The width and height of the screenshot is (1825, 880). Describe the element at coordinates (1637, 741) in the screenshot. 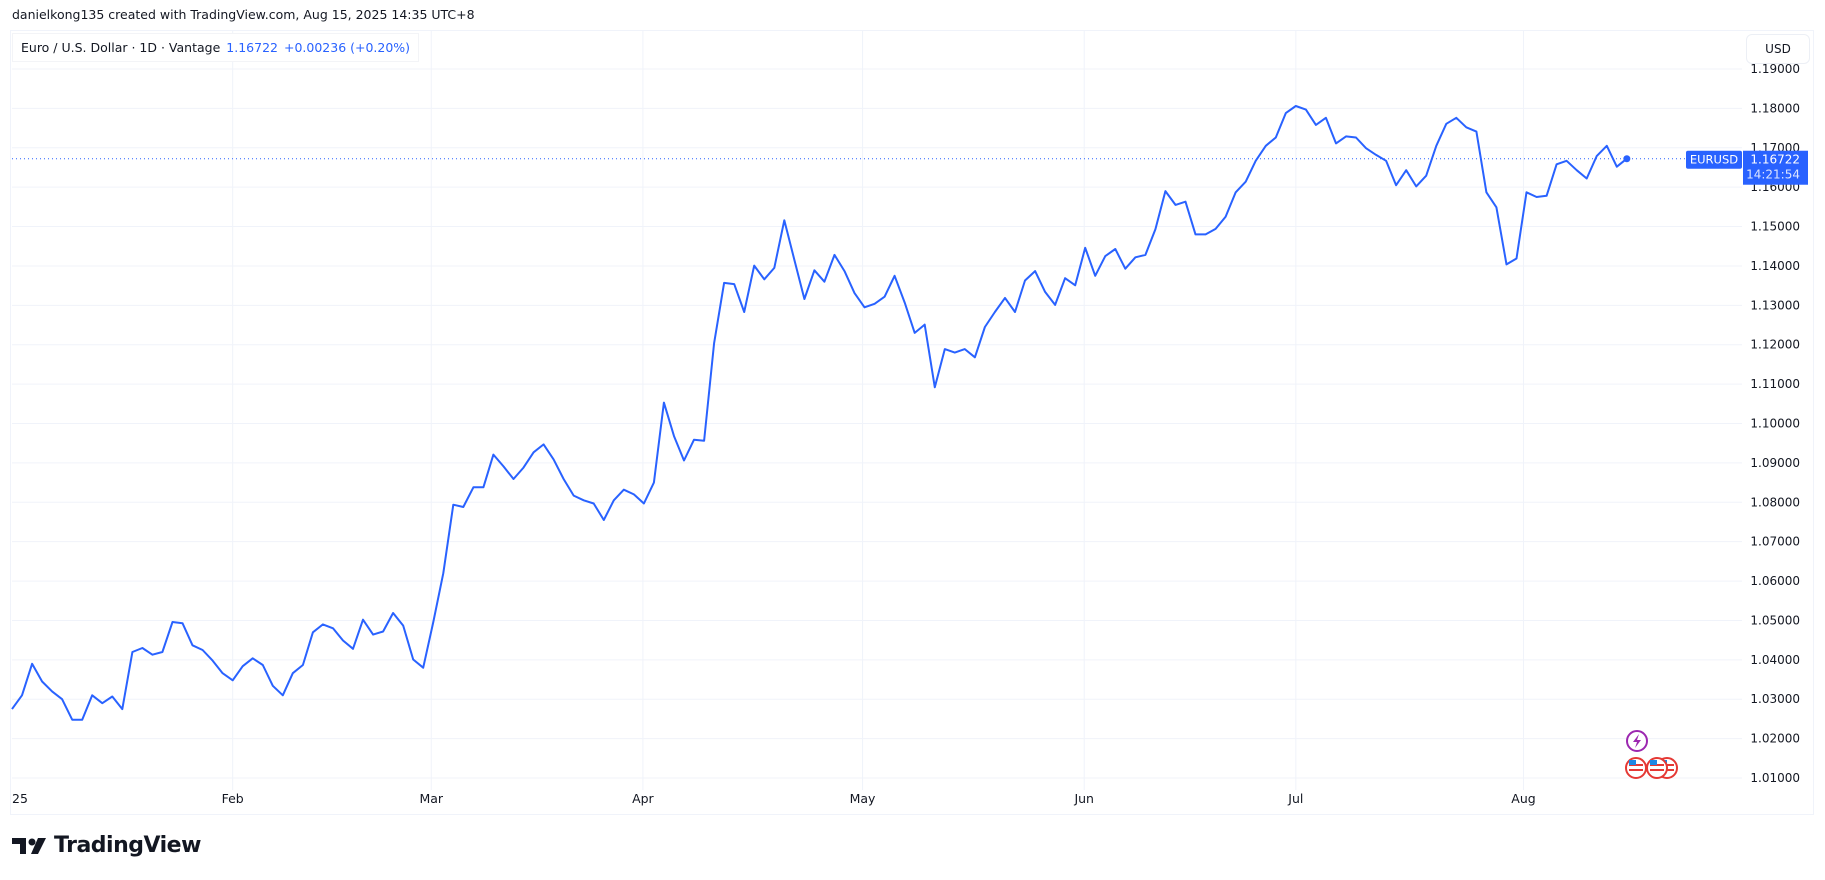

I see `lightning-glyph` at that location.